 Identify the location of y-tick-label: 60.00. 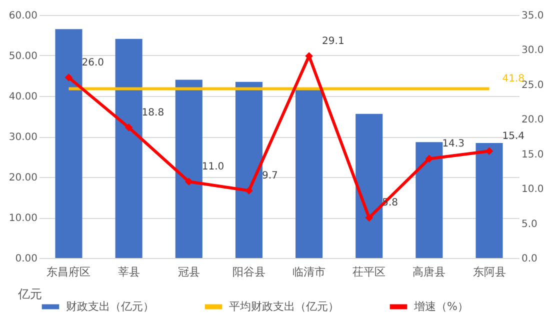
(23, 16).